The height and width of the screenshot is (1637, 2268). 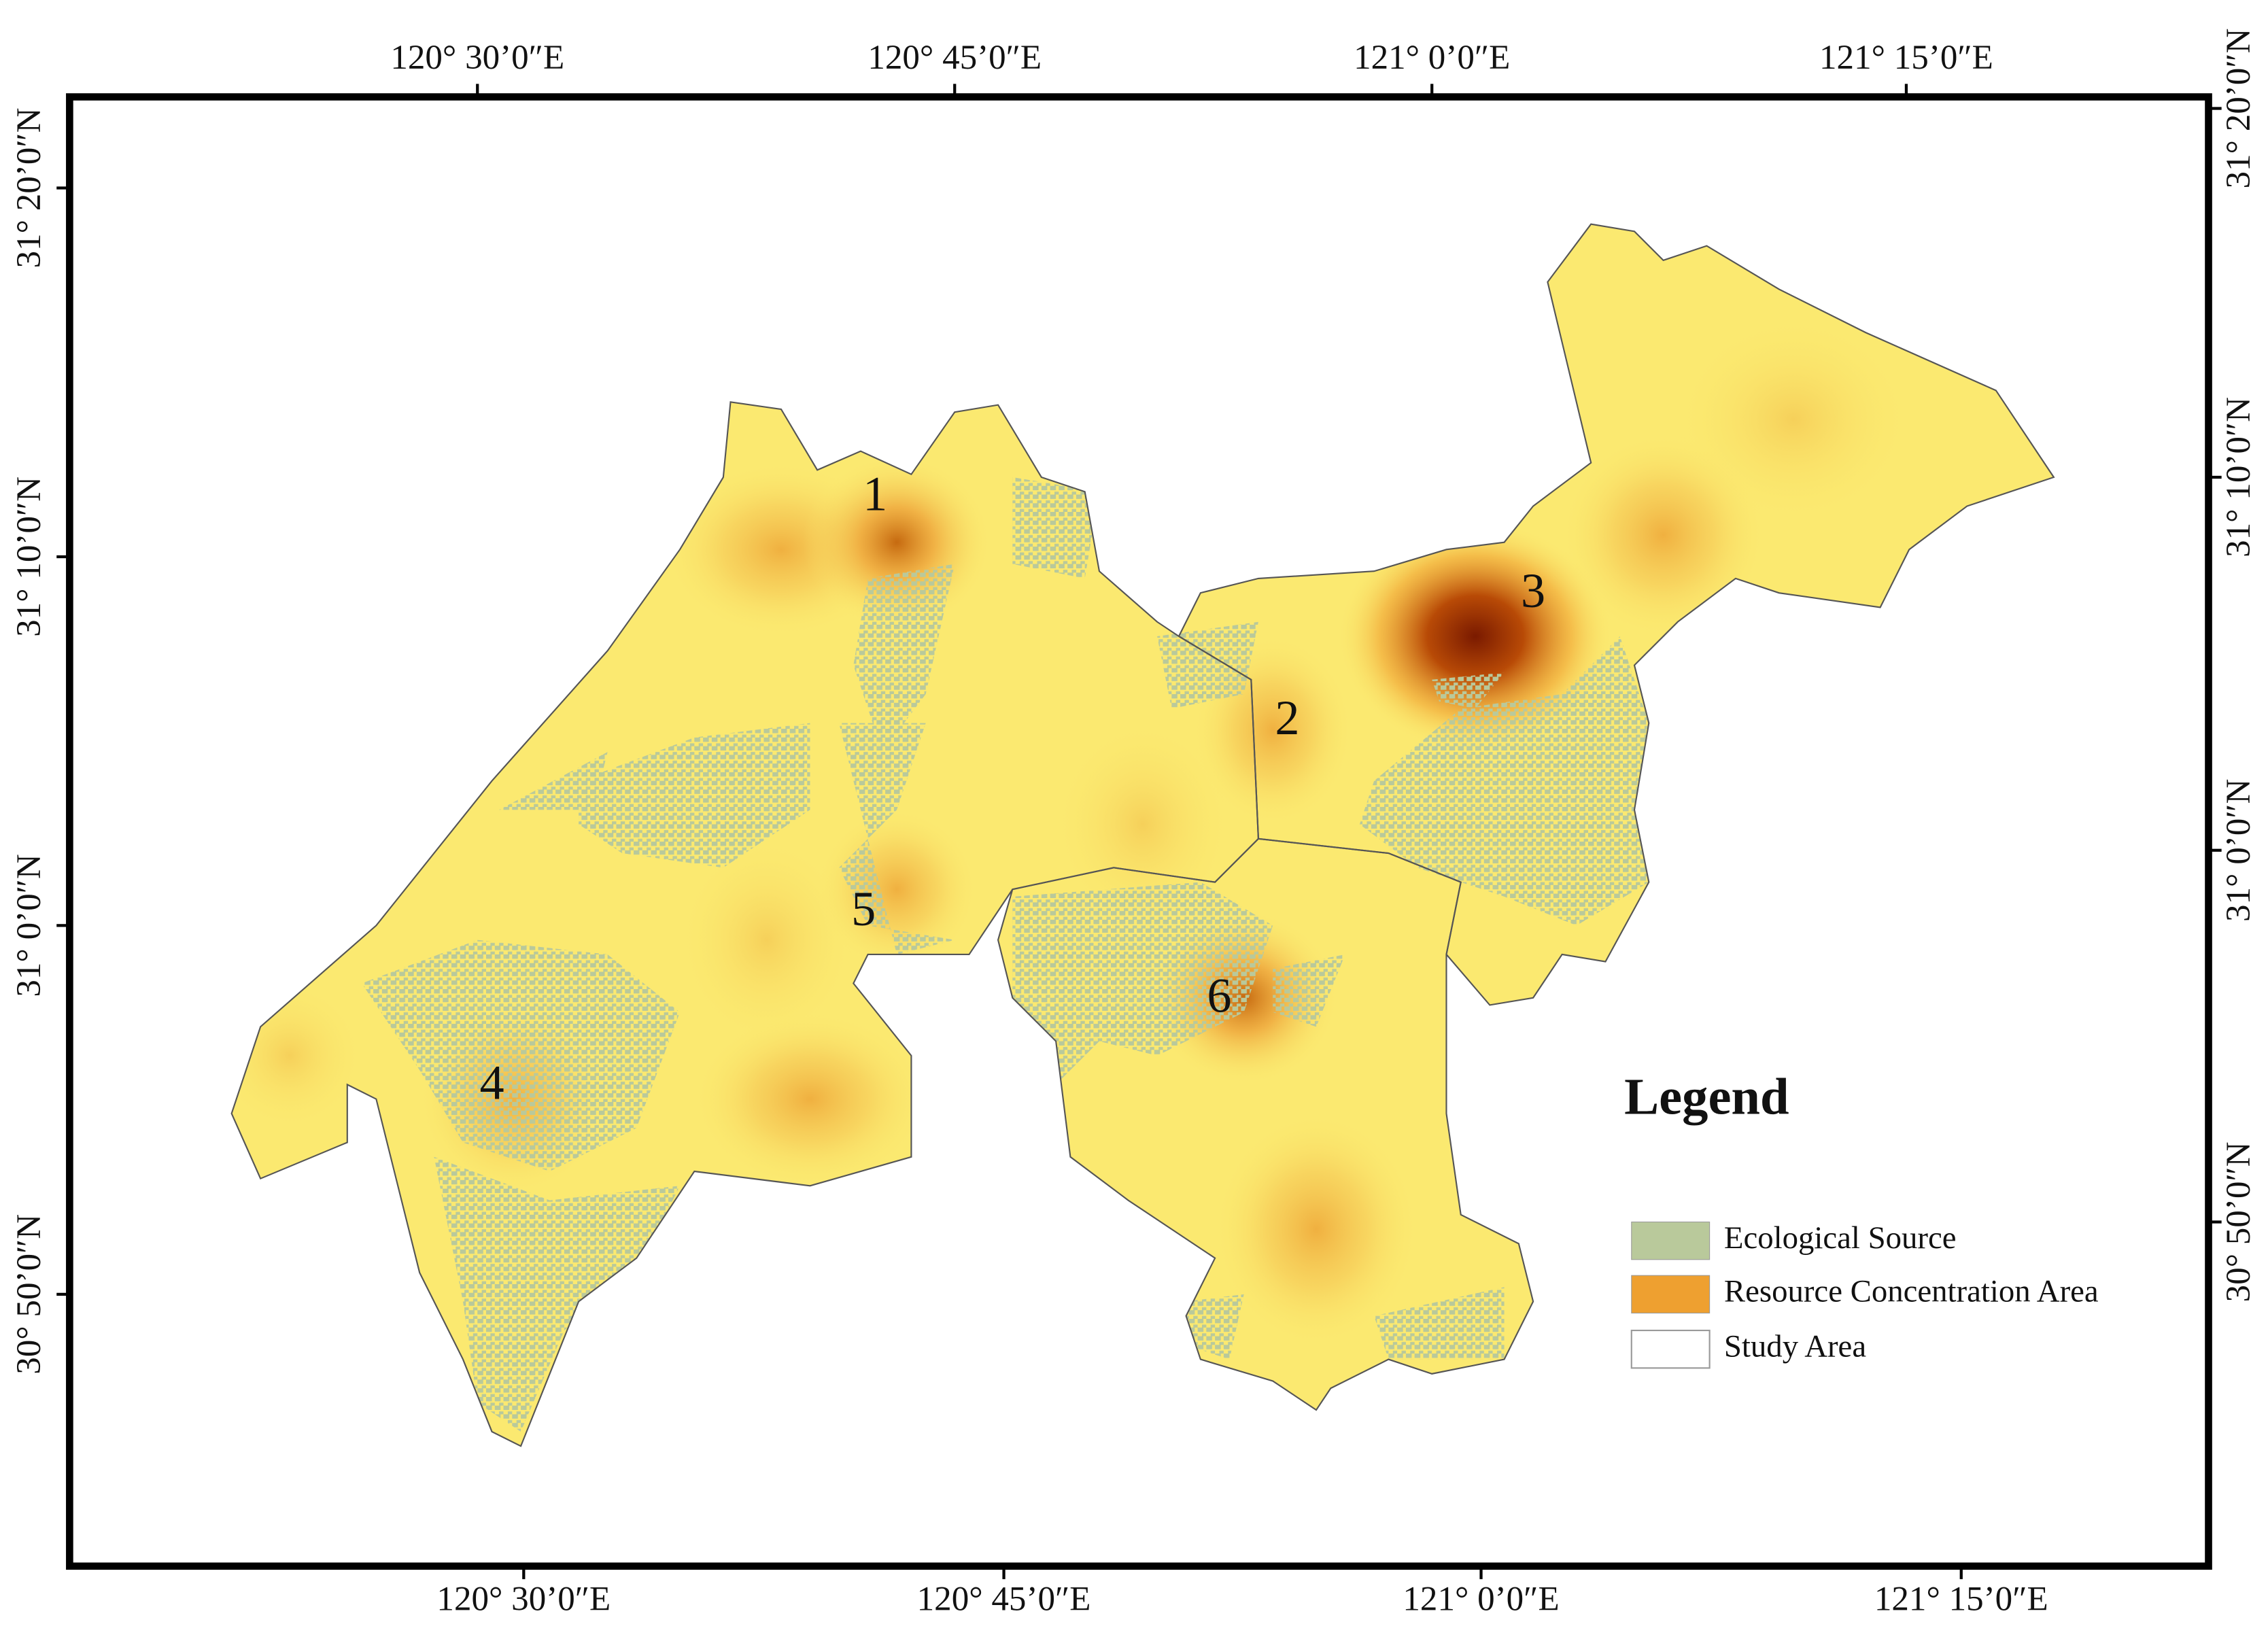 What do you see at coordinates (1961, 1600) in the screenshot?
I see `bottom-coord-label: 121° 15’0″E` at bounding box center [1961, 1600].